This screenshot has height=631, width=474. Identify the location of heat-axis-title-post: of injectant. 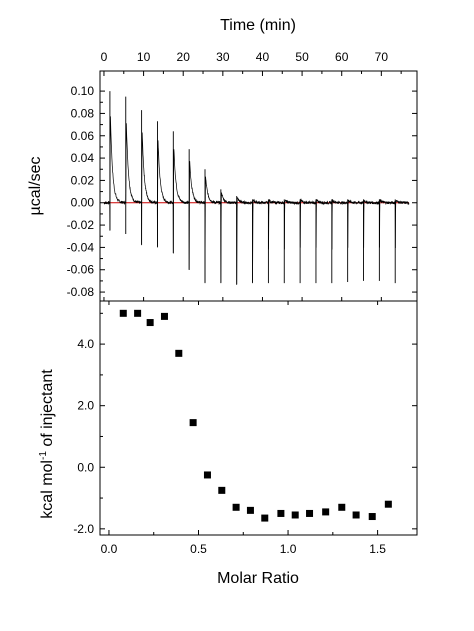
(47, 410).